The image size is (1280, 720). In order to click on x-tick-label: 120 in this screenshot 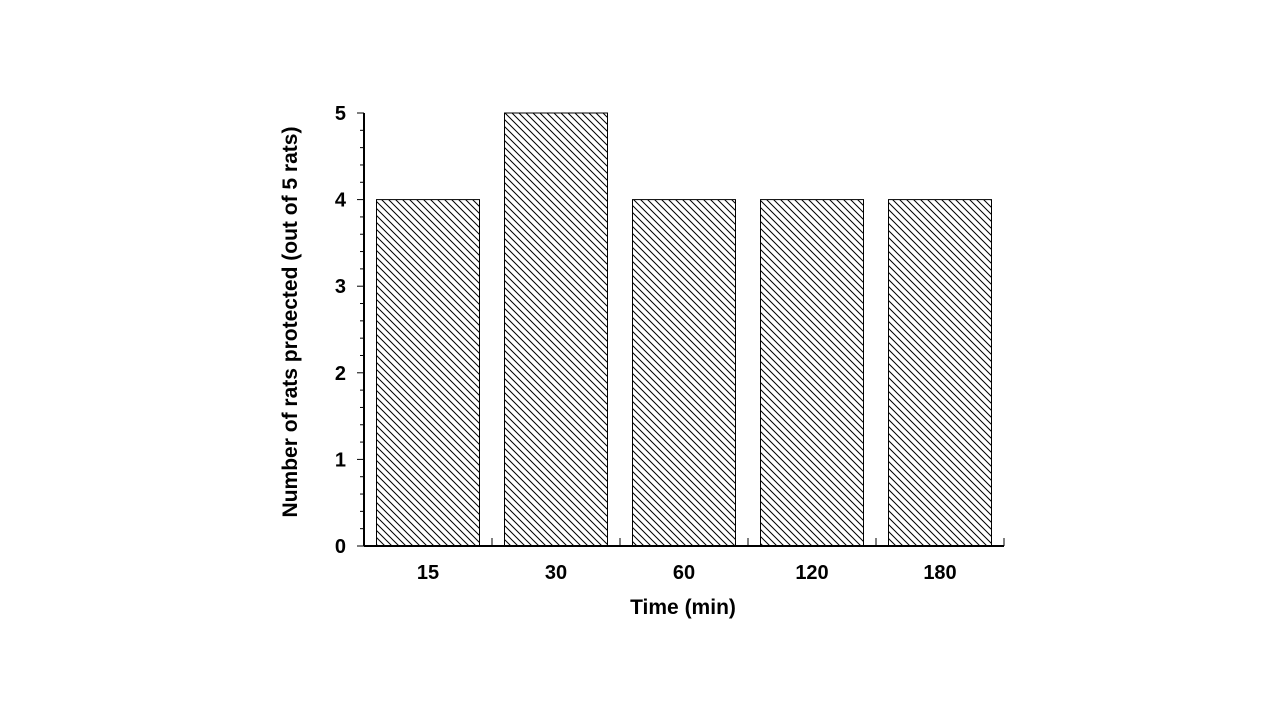, I will do `click(811, 573)`.